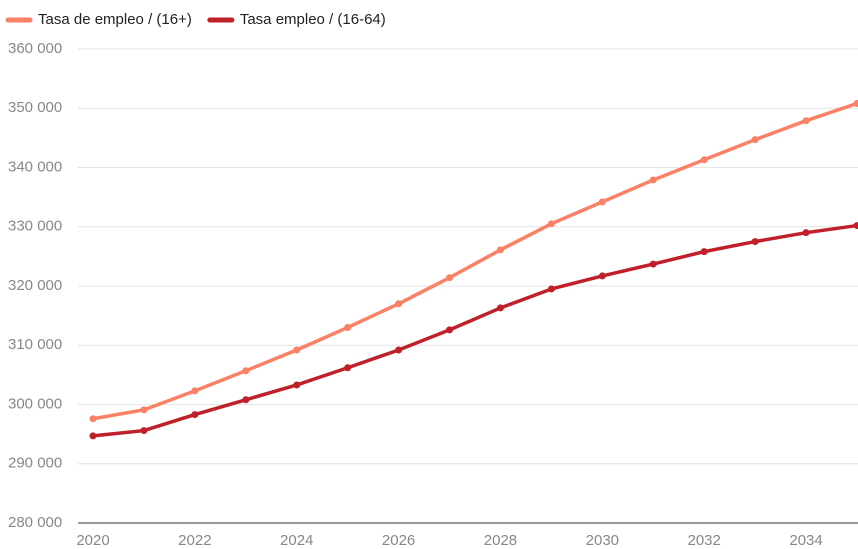  What do you see at coordinates (35, 403) in the screenshot?
I see `y-tick-label: 300 000` at bounding box center [35, 403].